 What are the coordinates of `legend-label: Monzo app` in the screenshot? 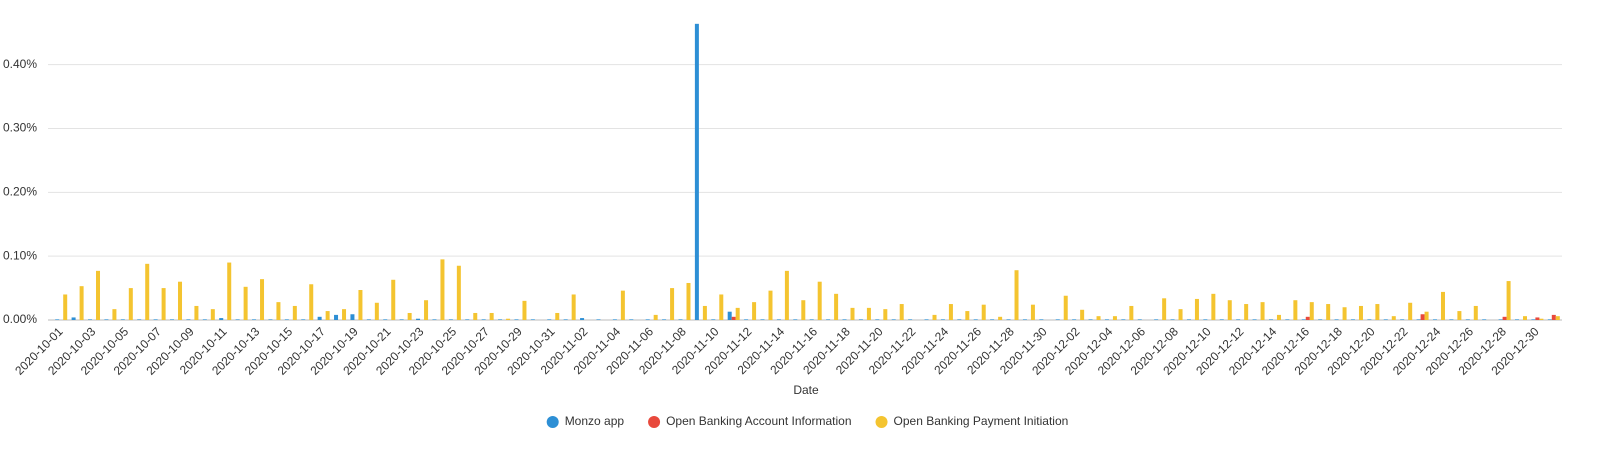 It's located at (595, 421).